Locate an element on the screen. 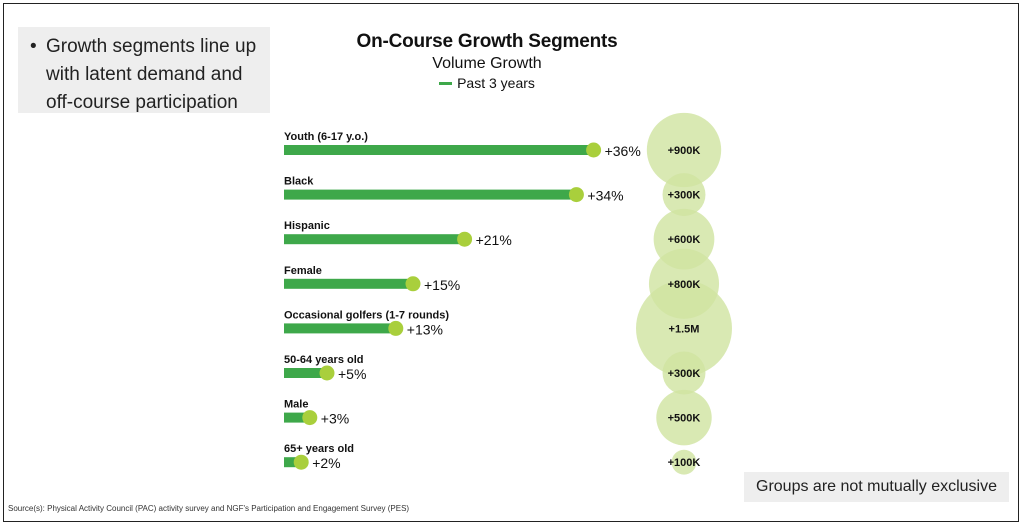 Image resolution: width=1024 pixels, height=527 pixels. category-label-7: 65+ years old is located at coordinates (319, 449).